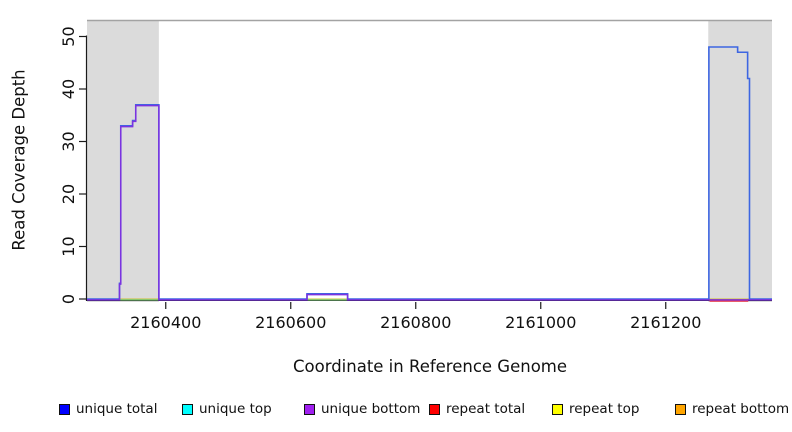 The height and width of the screenshot is (432, 792). I want to click on y-tick-label-0: 0, so click(68, 299).